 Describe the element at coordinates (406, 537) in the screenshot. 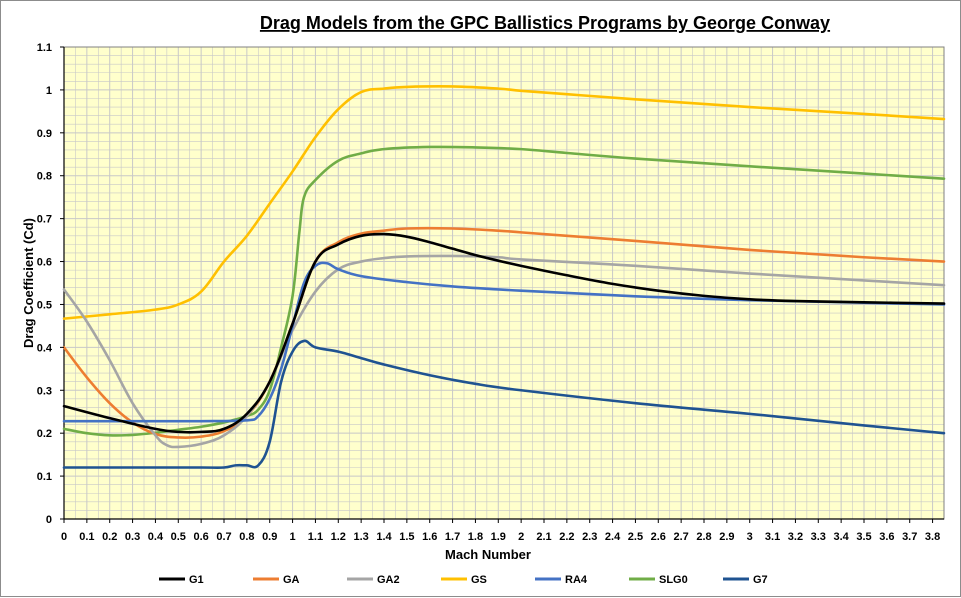

I see `x-tick-label: 1.5` at that location.